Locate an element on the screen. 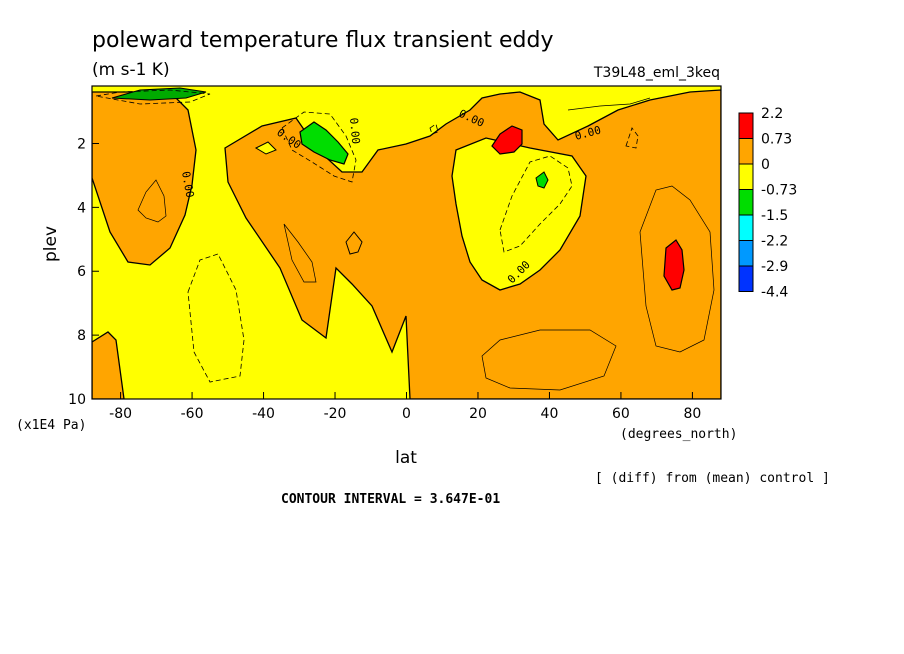  contour-sh-negative-outer is located at coordinates (319, 147).